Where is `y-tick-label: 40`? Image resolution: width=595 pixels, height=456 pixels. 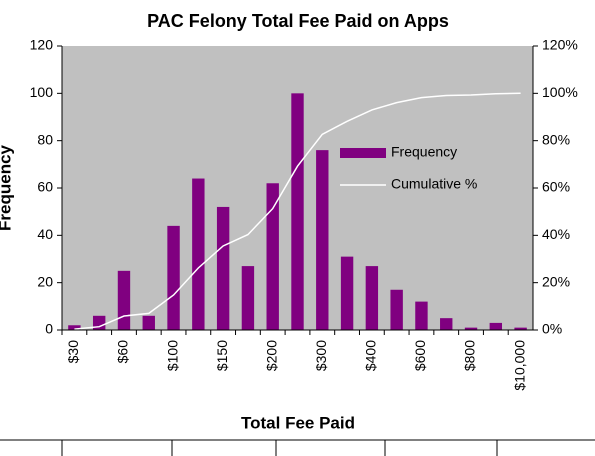
y-tick-label: 40 is located at coordinates (45, 234).